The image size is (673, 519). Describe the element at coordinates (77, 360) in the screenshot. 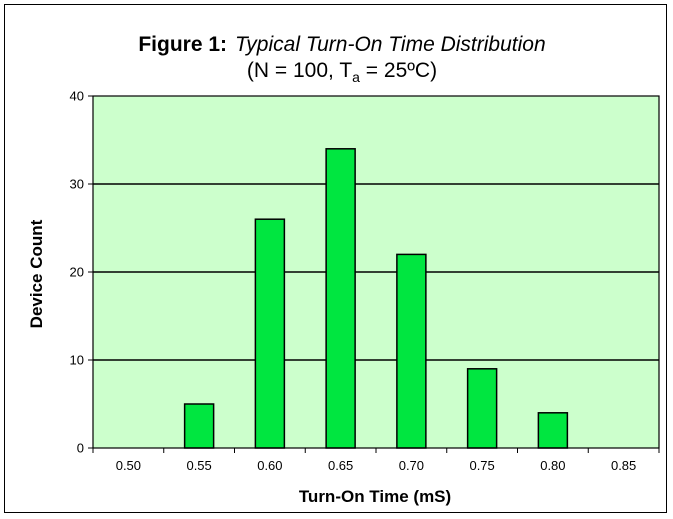

I see `y-tick-label: 10` at that location.